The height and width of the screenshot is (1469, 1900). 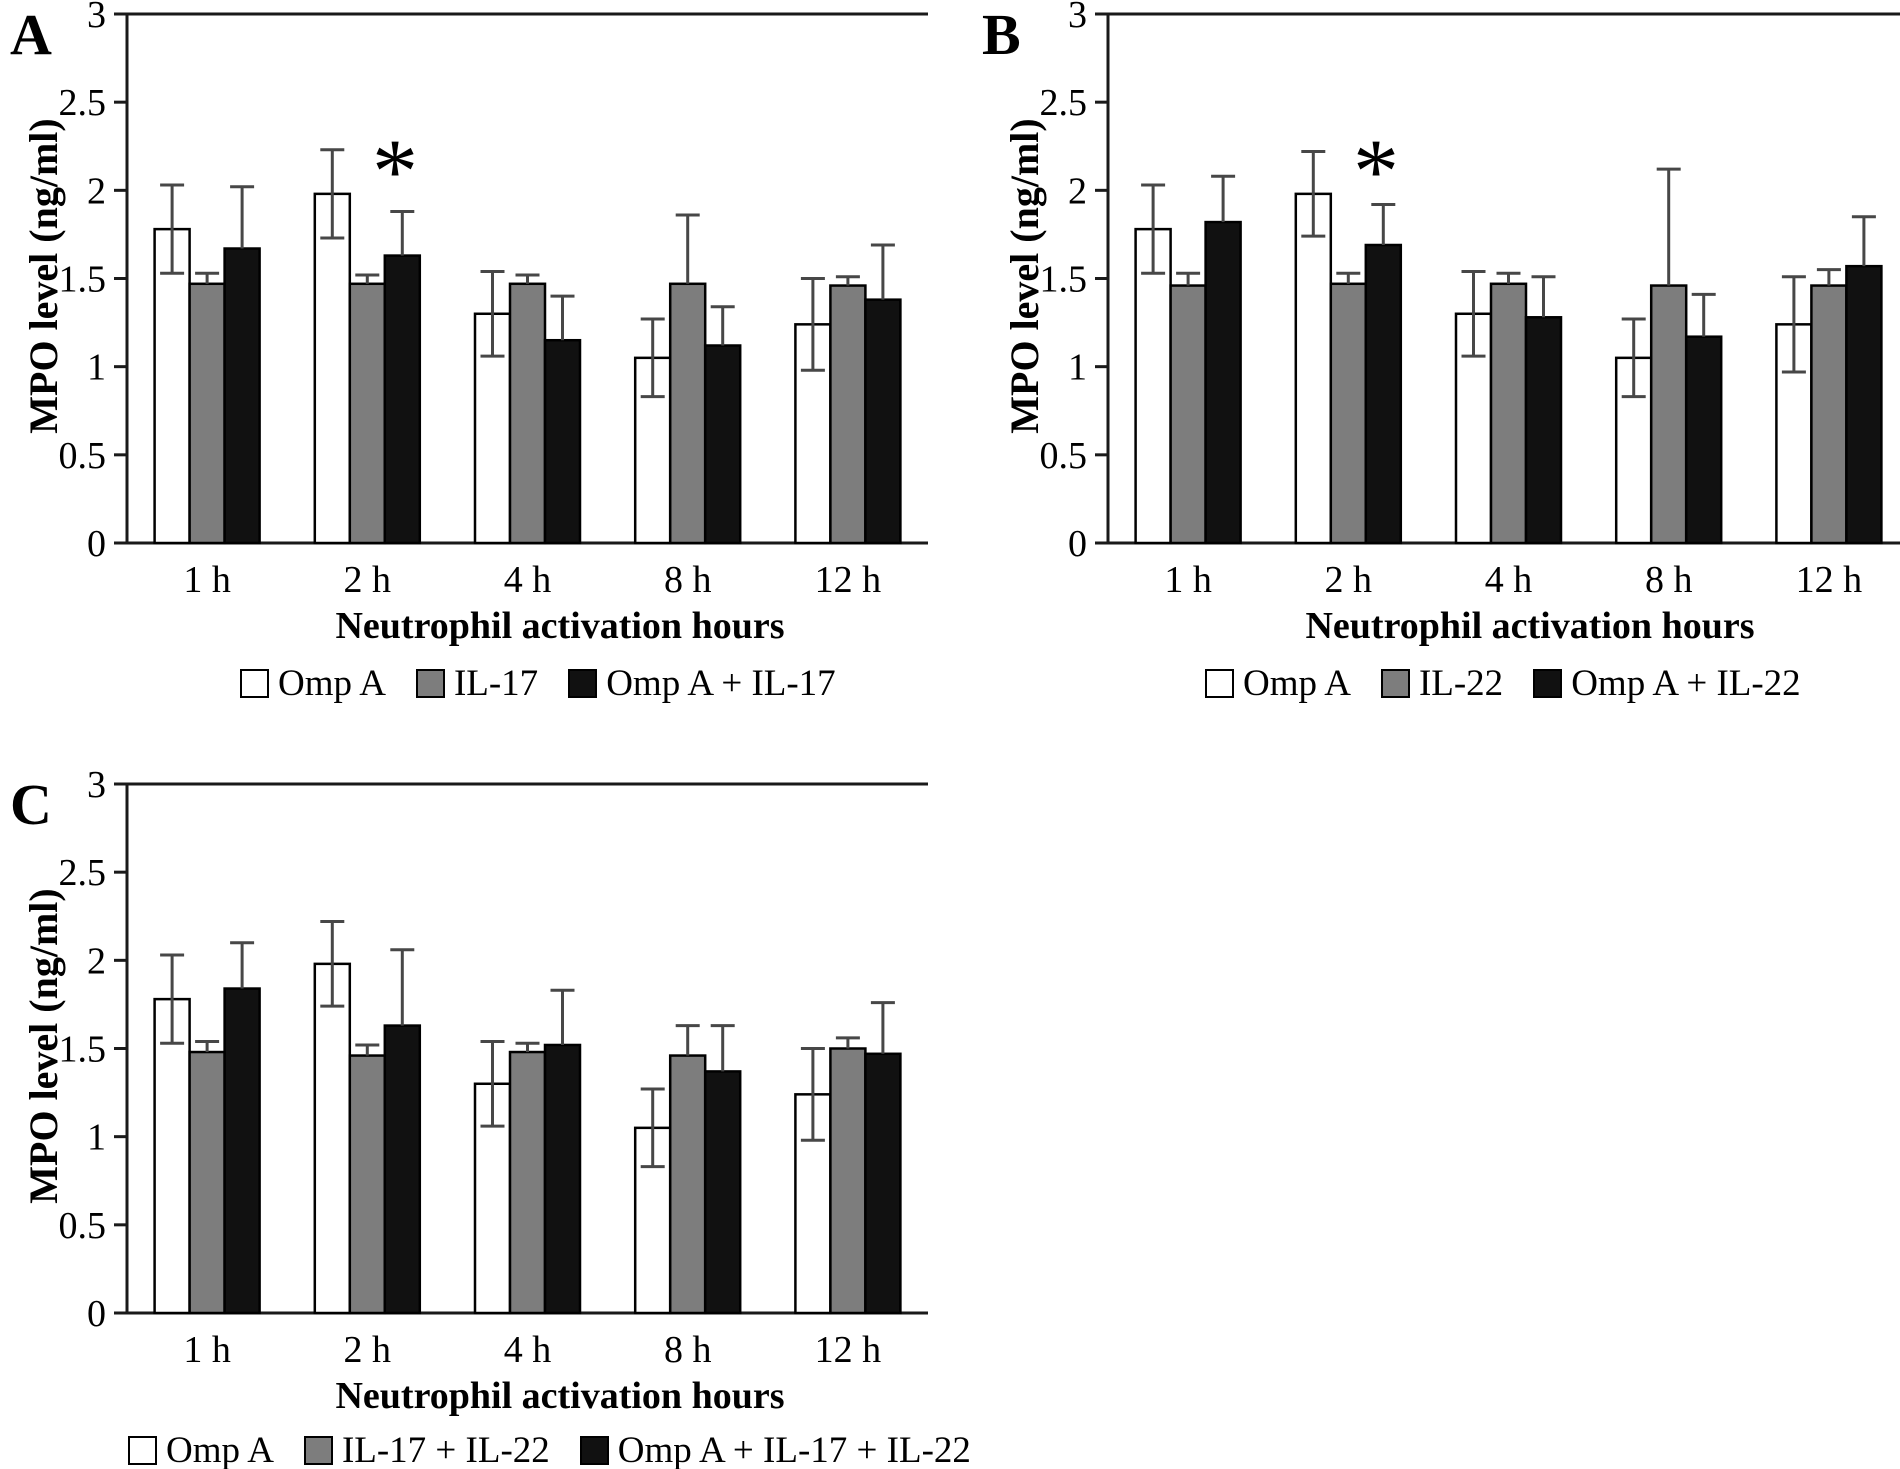 I want to click on panel-b-letter: B, so click(x=1001, y=34).